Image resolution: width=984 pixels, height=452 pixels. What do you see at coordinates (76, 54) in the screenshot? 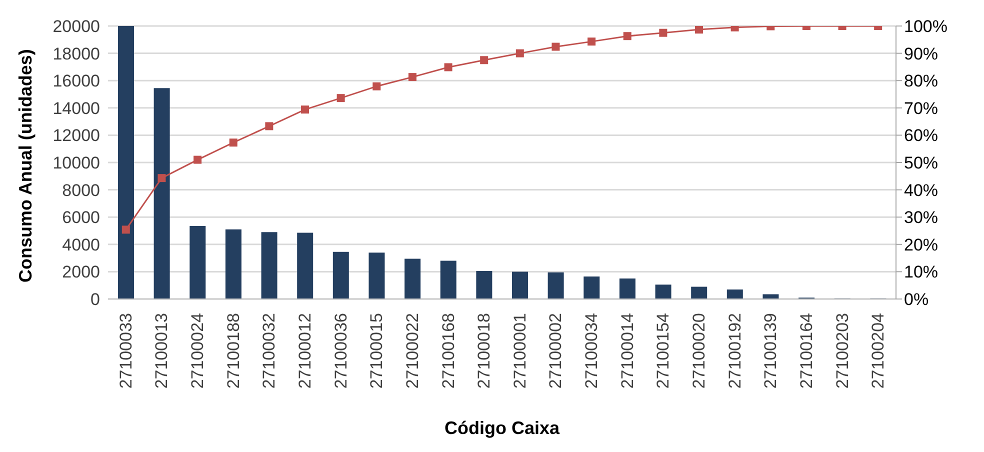
I see `y-tick-label: 18000` at bounding box center [76, 54].